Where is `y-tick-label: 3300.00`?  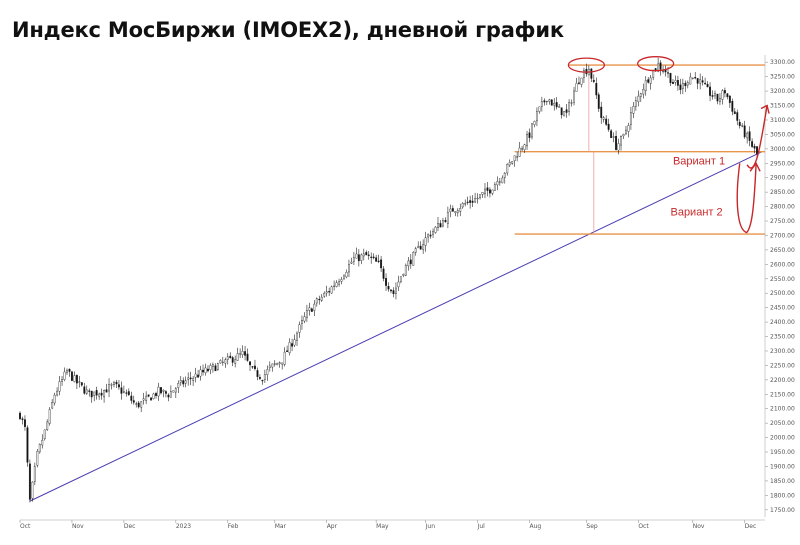
y-tick-label: 3300.00 is located at coordinates (782, 62).